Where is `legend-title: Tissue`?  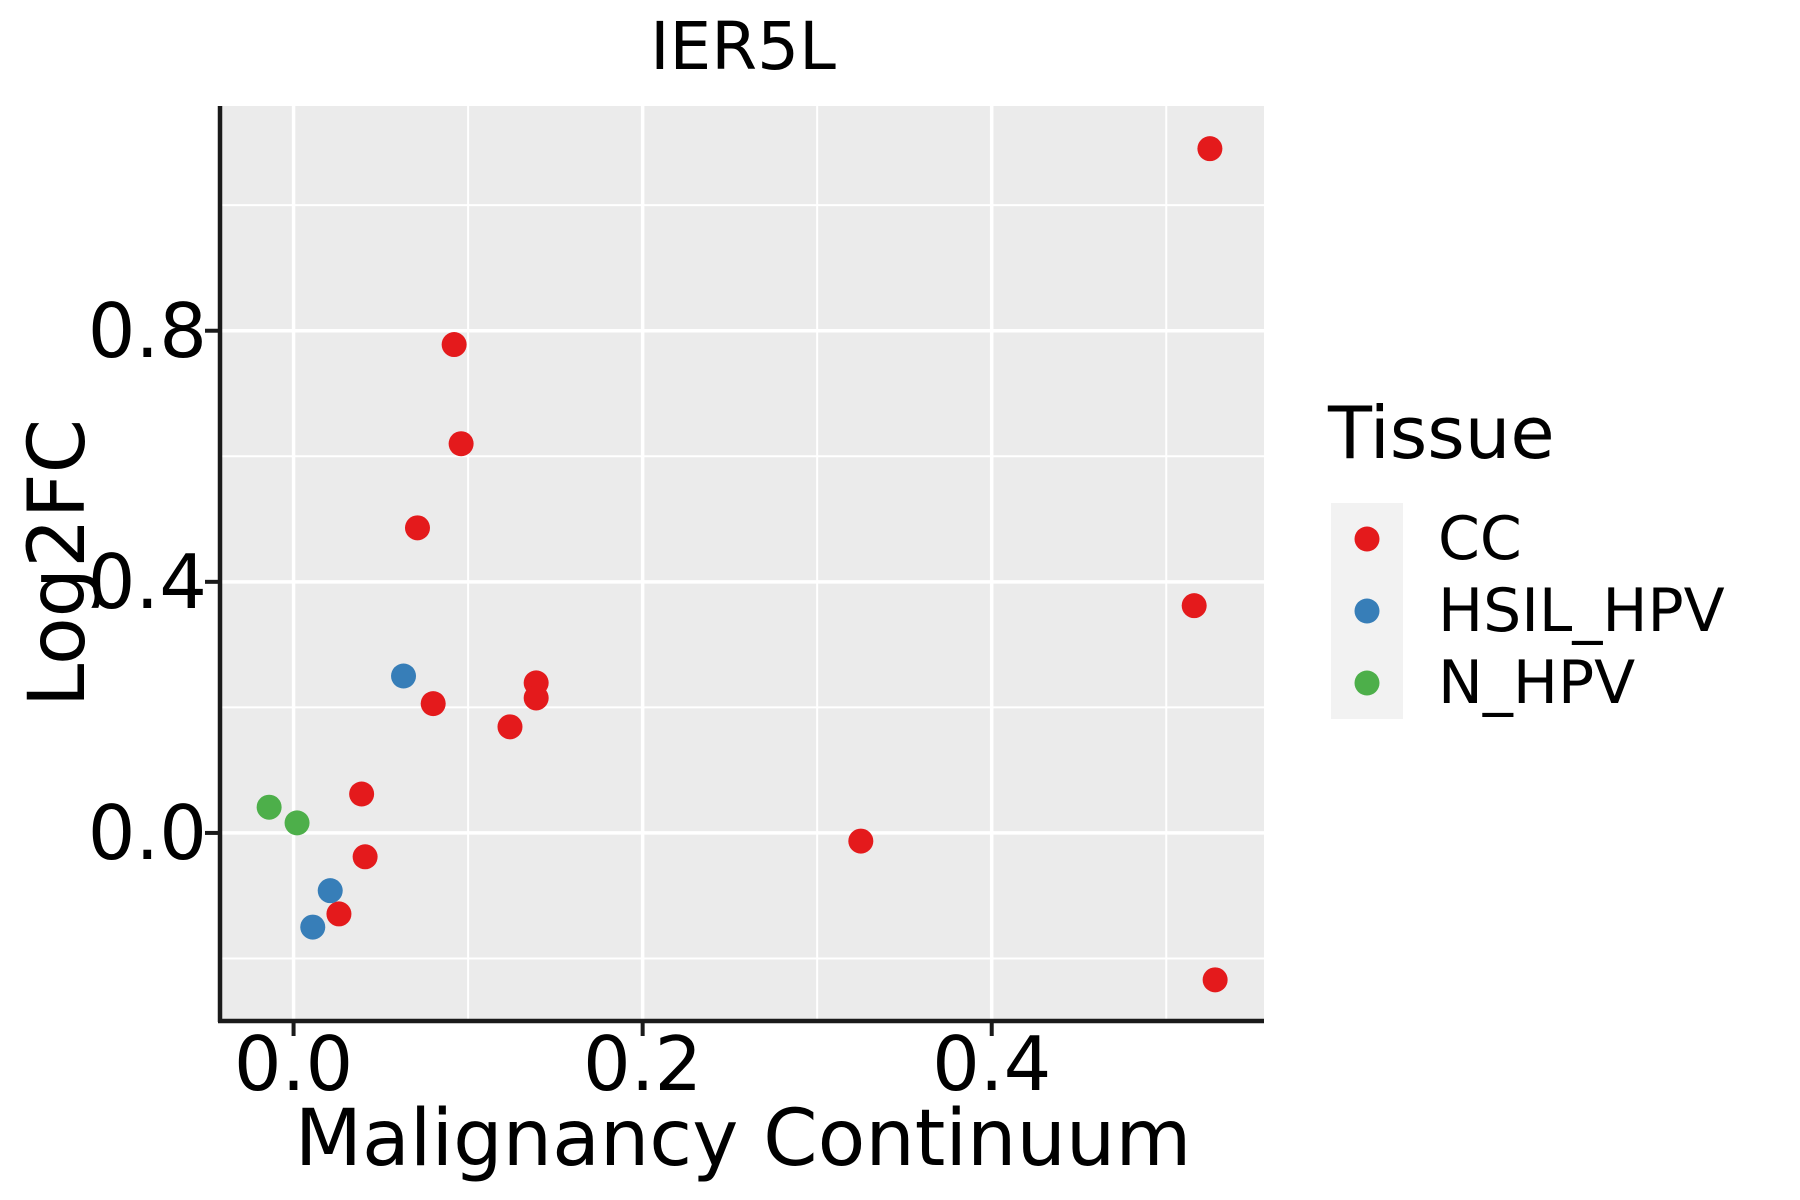
legend-title: Tissue is located at coordinates (1441, 433).